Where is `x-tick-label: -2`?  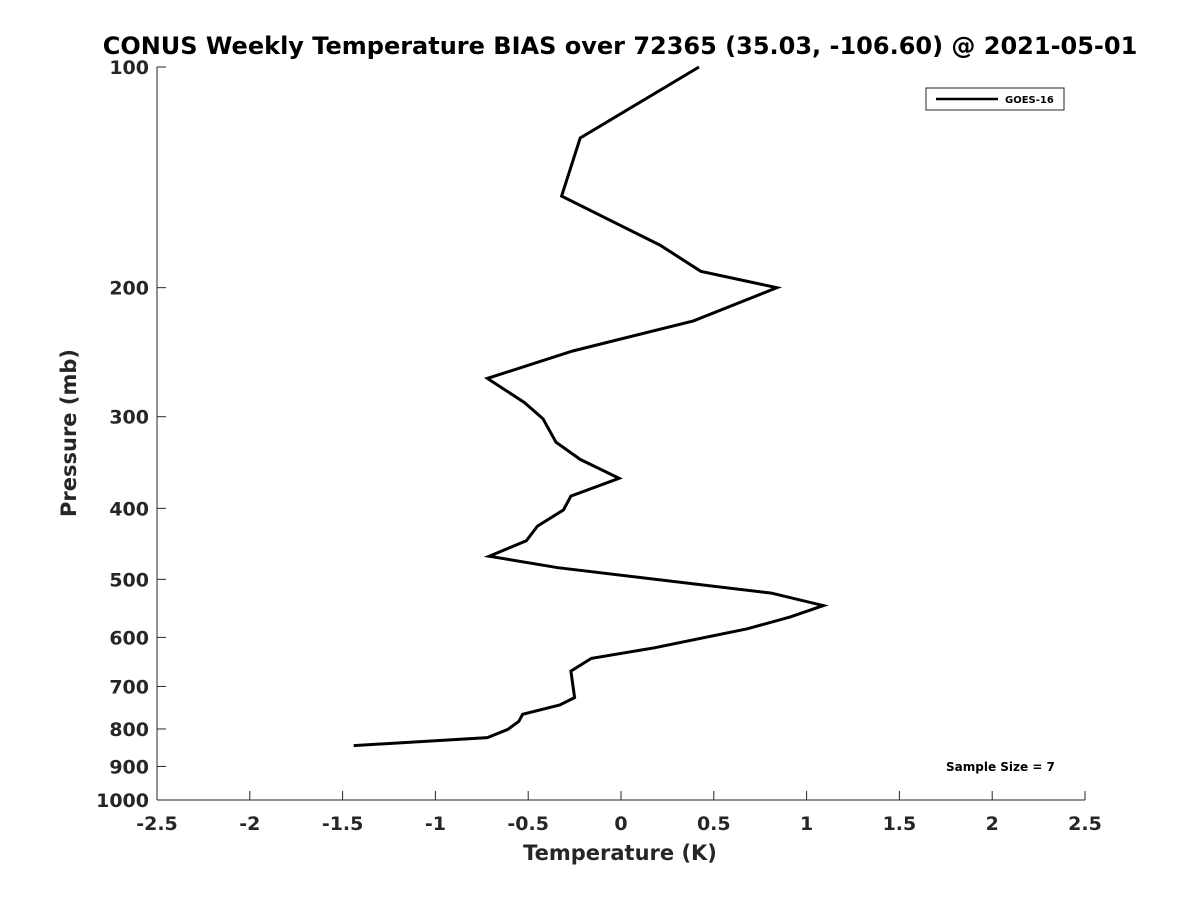
x-tick-label: -2 is located at coordinates (249, 824).